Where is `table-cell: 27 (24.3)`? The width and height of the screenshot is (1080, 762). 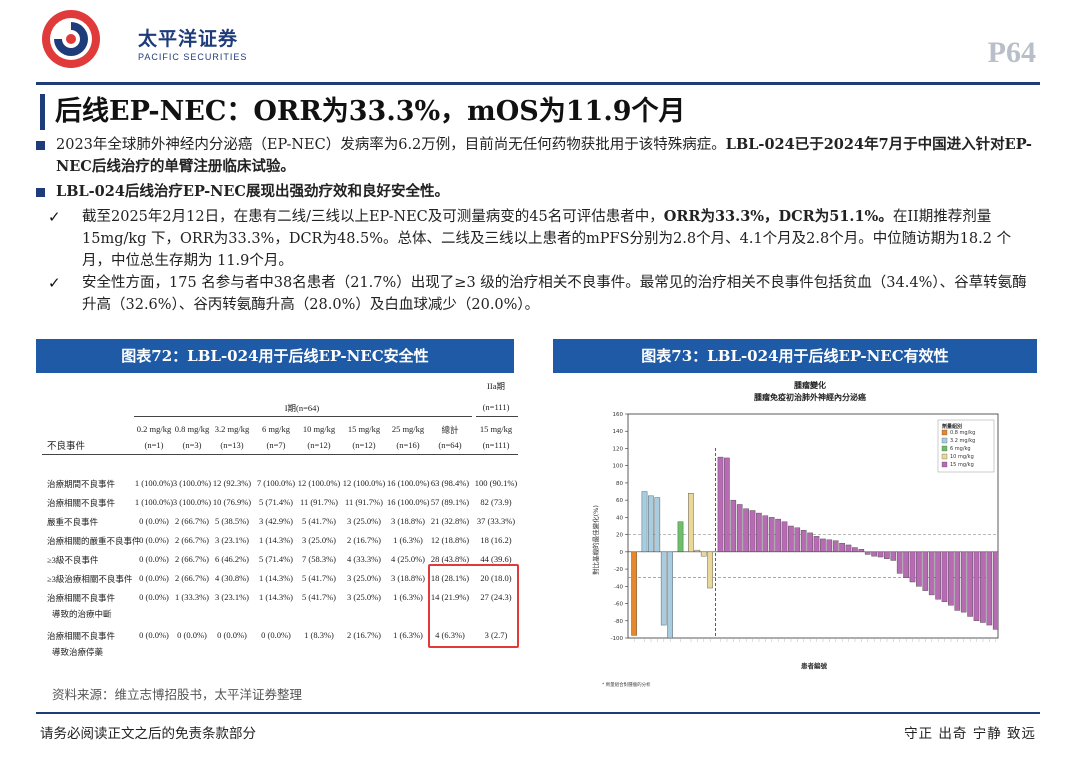
table-cell: 27 (24.3) is located at coordinates (496, 597).